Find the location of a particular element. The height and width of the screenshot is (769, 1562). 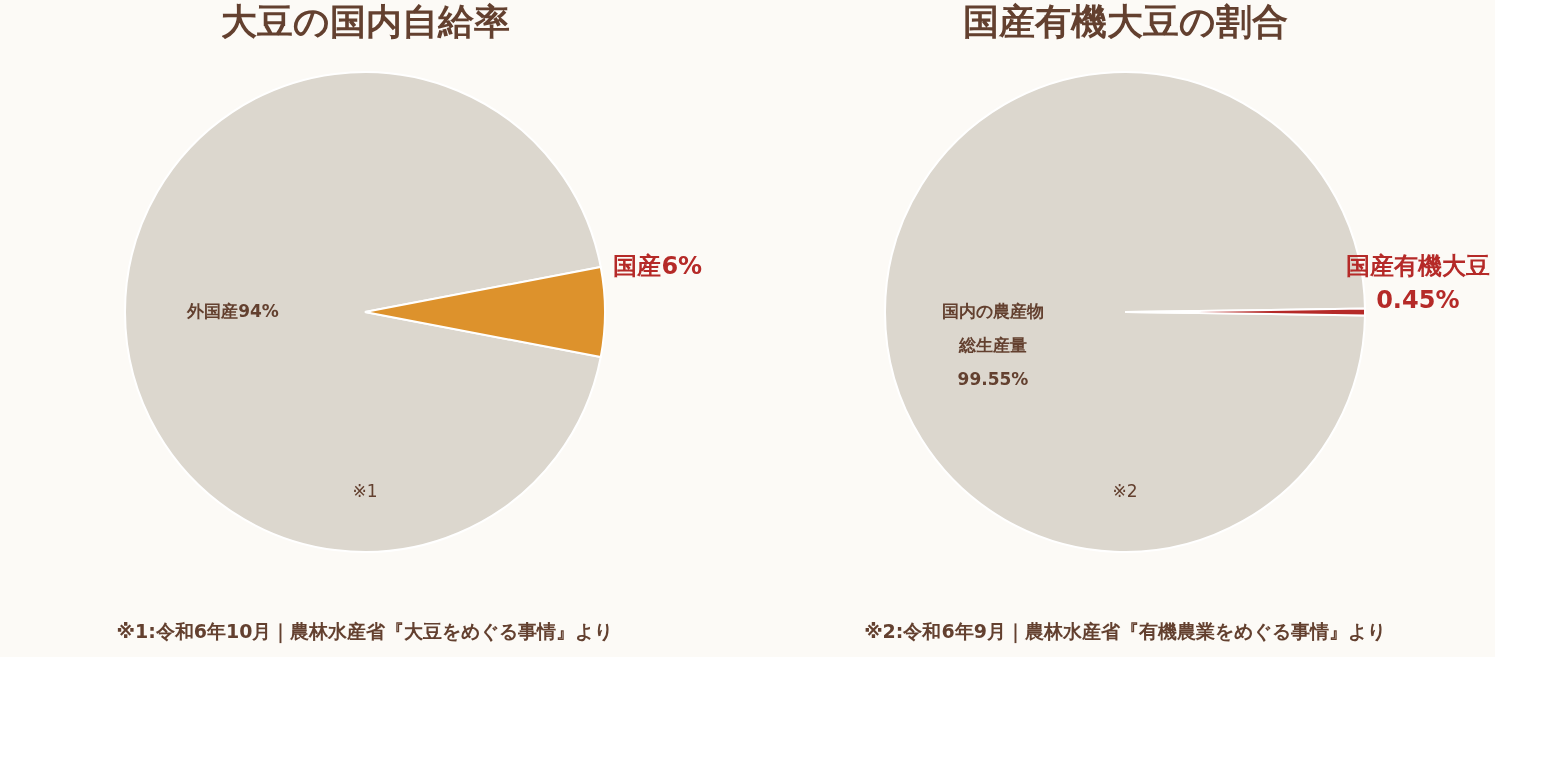

chart-title: 国産有機大豆の割合 is located at coordinates (1125, 21).